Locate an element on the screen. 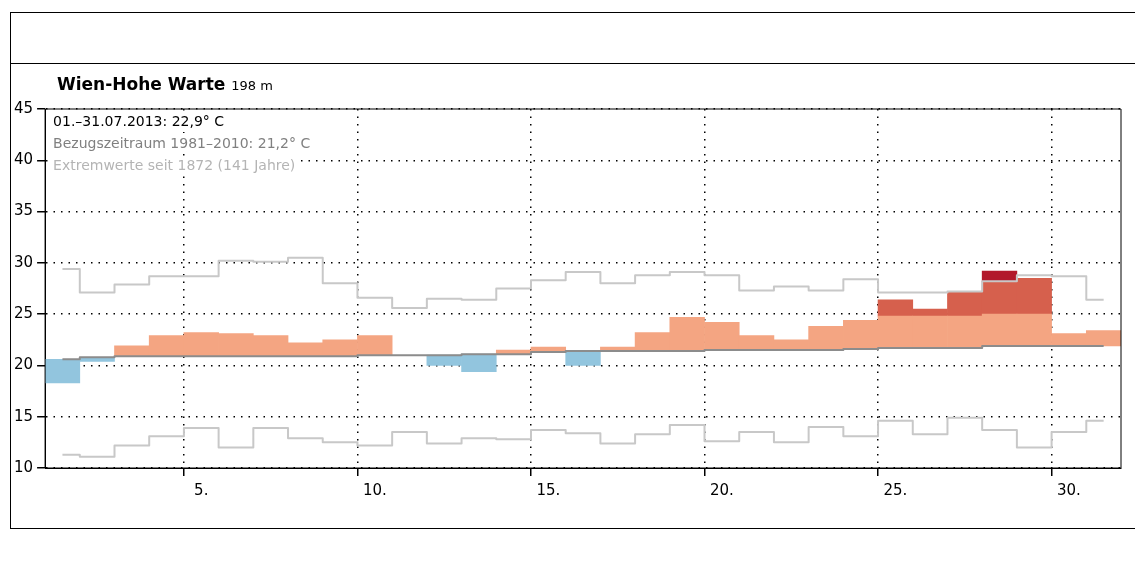 This screenshot has width=1135, height=567. y-tick-label: 30 is located at coordinates (23, 261).